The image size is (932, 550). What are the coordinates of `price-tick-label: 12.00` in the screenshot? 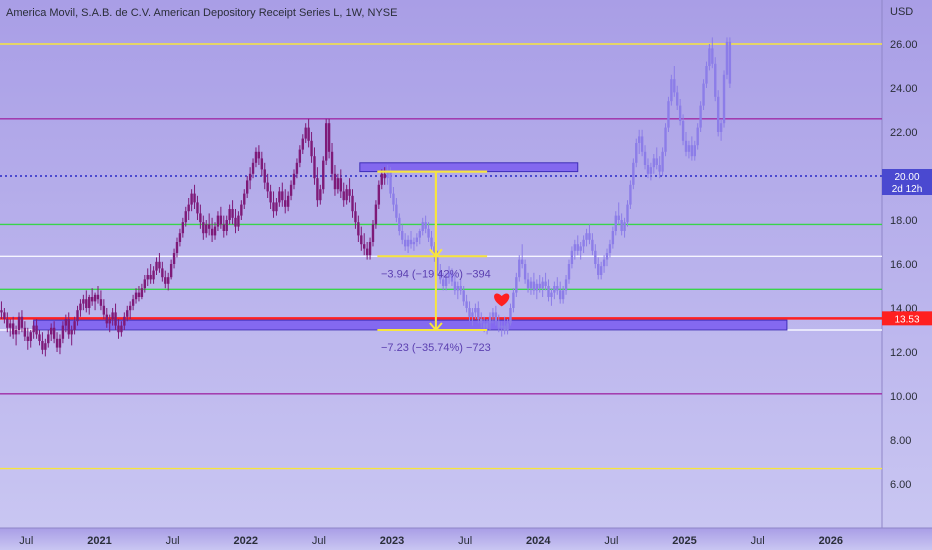 It's located at (904, 353).